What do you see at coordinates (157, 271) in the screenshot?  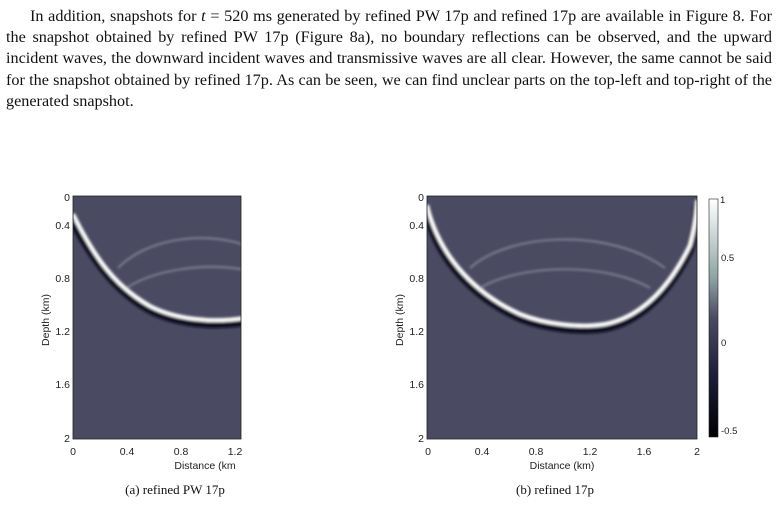 I see `panel-a-wavefronts` at bounding box center [157, 271].